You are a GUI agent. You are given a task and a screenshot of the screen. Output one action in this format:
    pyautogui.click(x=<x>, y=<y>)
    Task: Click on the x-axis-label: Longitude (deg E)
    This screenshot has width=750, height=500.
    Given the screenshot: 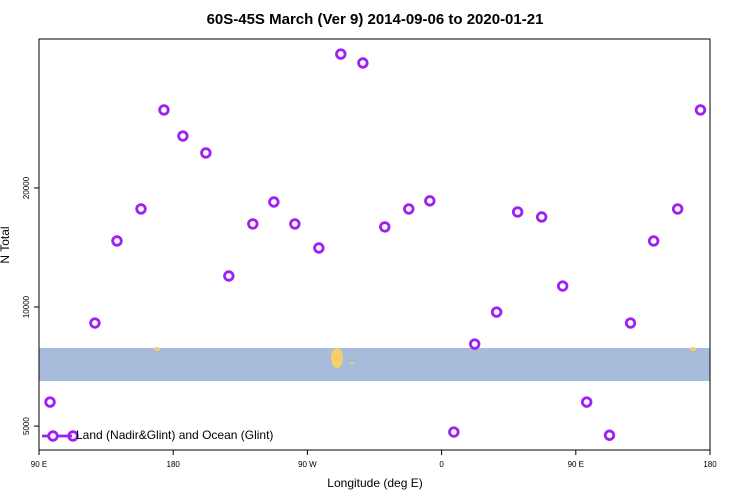 What is the action you would take?
    pyautogui.click(x=374, y=483)
    